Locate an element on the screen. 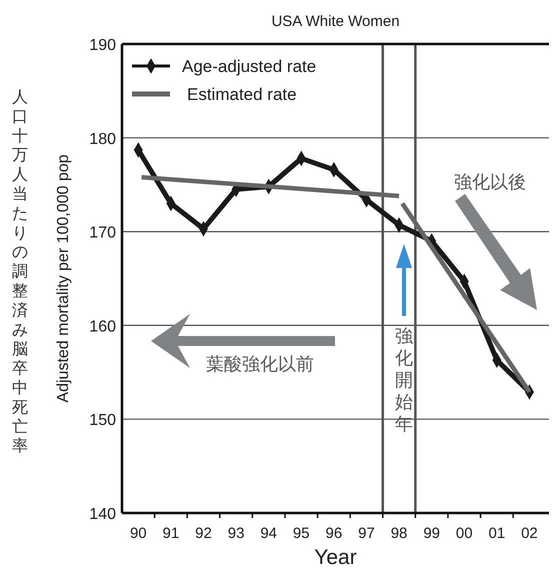 Image resolution: width=552 pixels, height=572 pixels. y-axis-title: Adjusted mortality per 100,000 pop is located at coordinates (63, 278).